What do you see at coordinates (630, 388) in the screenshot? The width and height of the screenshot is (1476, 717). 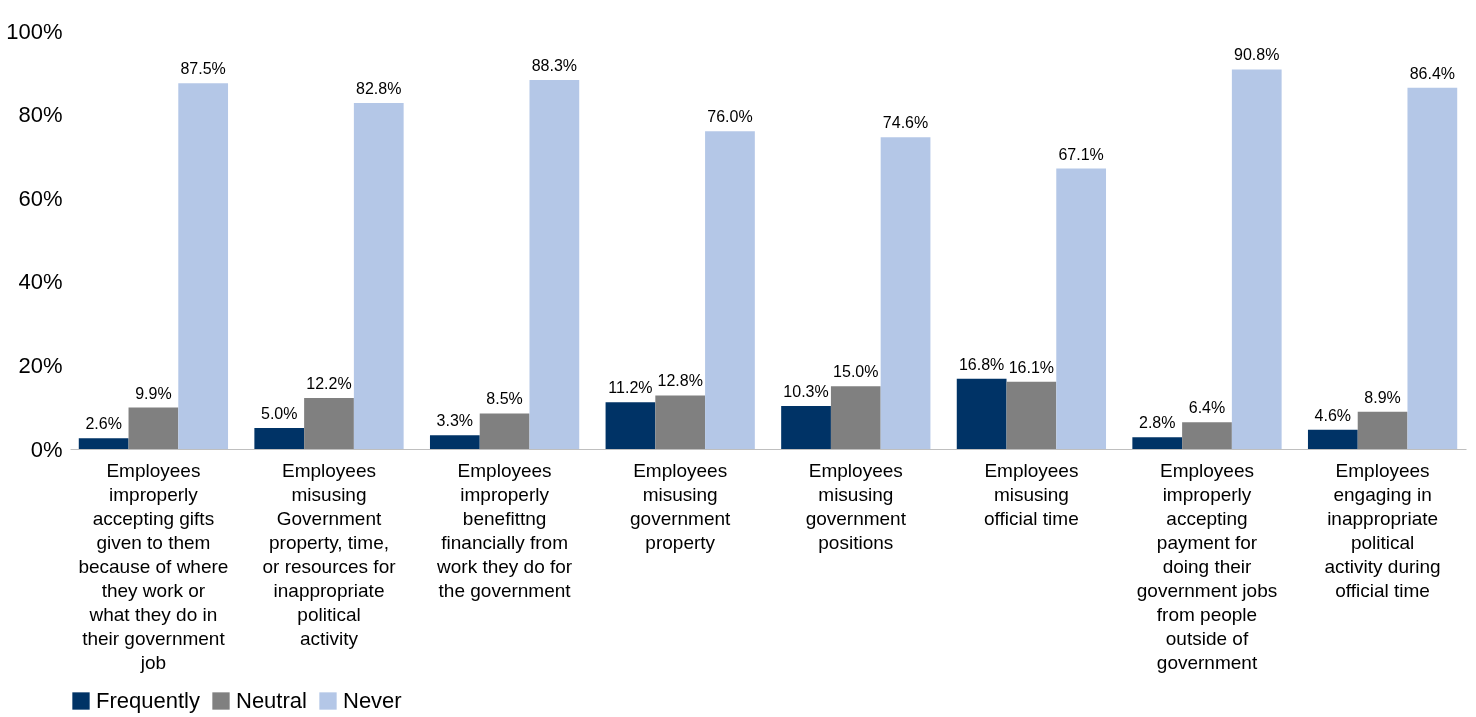 I see `data-label: 11.2%` at bounding box center [630, 388].